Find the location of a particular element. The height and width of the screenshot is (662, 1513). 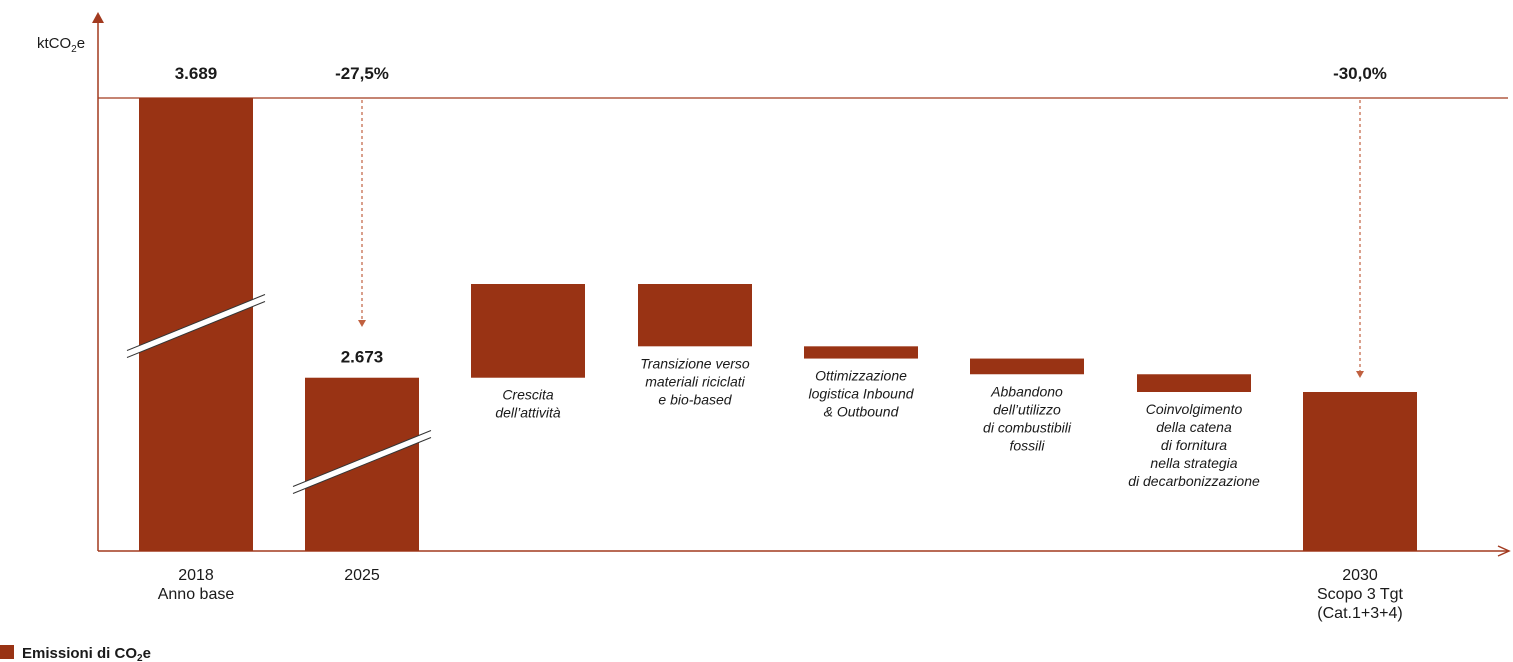

step-label: Abbandono is located at coordinates (1026, 391).